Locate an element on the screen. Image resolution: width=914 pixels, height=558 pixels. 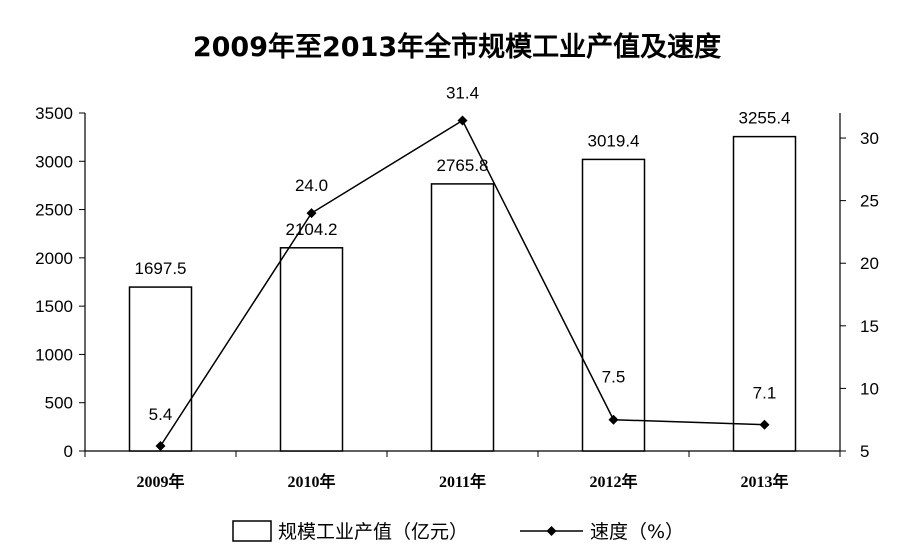
x-tick-label: 2013年 is located at coordinates (764, 481).